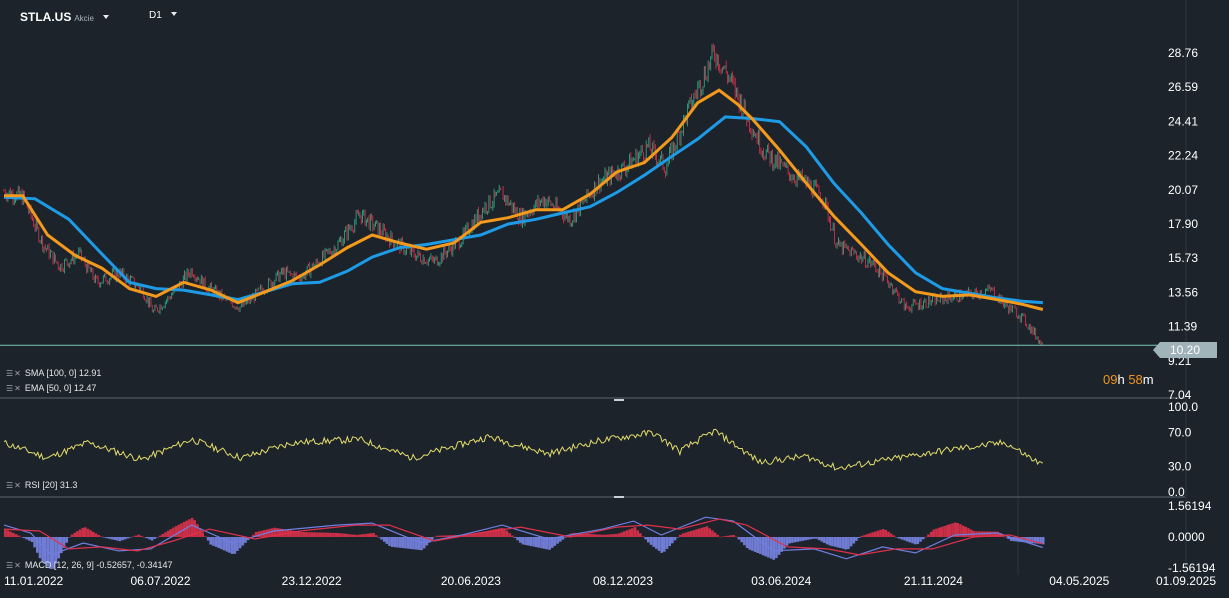 This screenshot has height=598, width=1229. Describe the element at coordinates (471, 581) in the screenshot. I see `x-tick-label: 20.06.2023` at that location.